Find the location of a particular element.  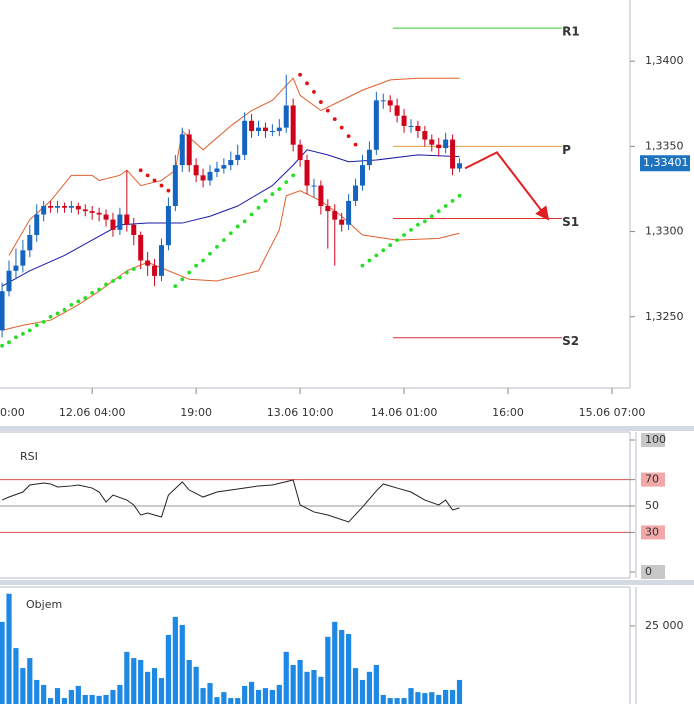

y-tick-label: 25 000 is located at coordinates (664, 625).